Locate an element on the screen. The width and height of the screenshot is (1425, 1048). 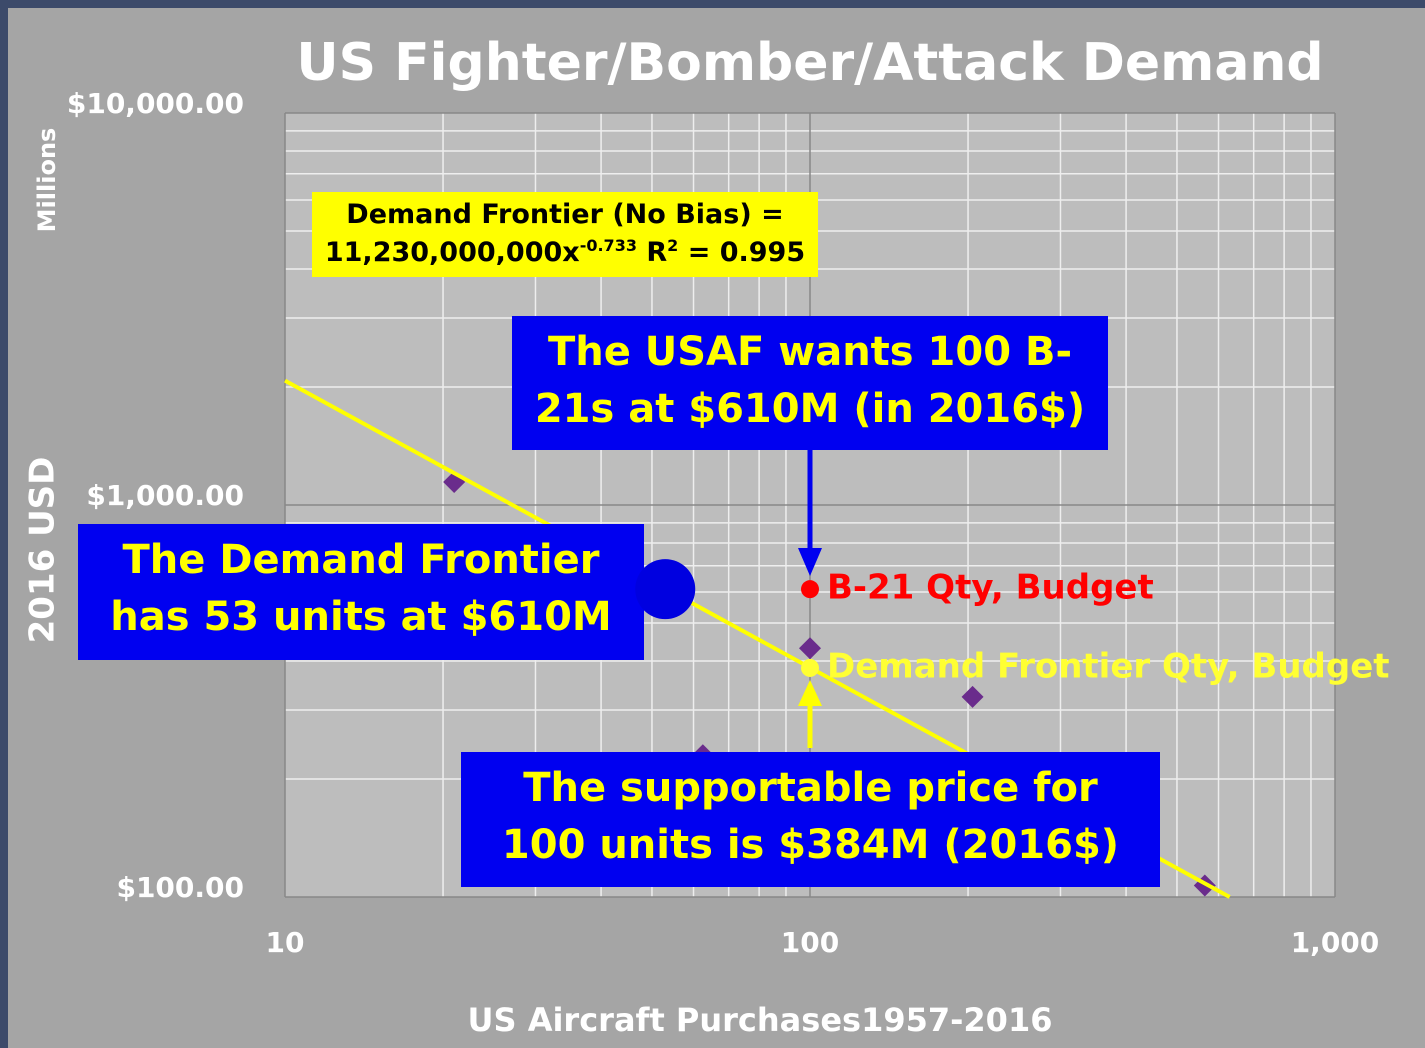
y-tick-label: $100.00 is located at coordinates (180, 887).